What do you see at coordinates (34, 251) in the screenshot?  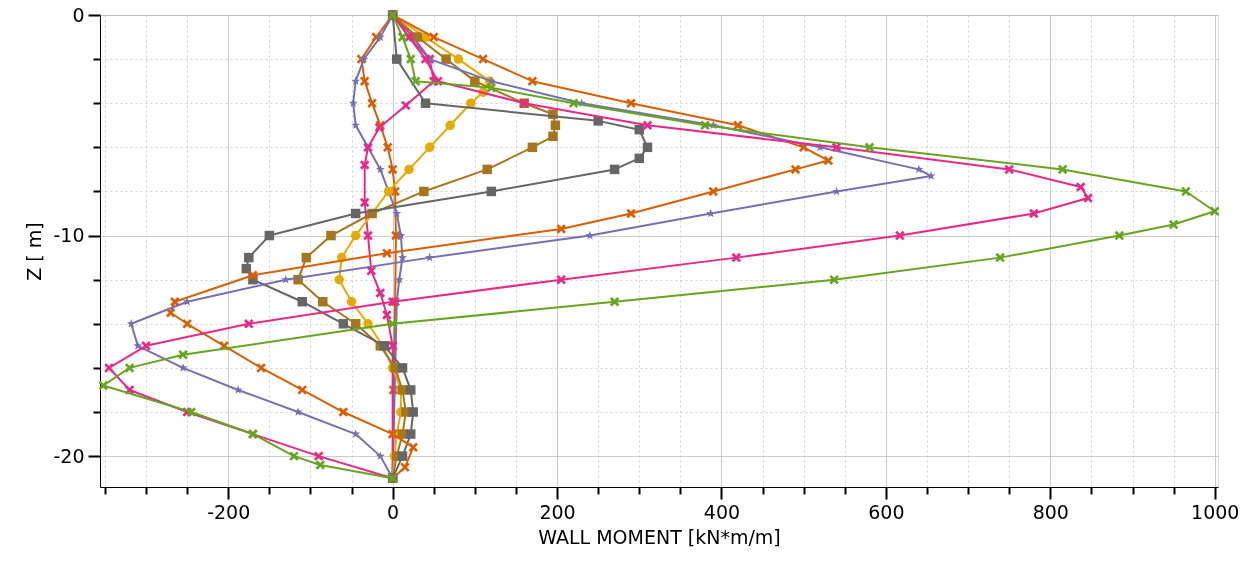 I see `y-axis-title: Z [ m]` at bounding box center [34, 251].